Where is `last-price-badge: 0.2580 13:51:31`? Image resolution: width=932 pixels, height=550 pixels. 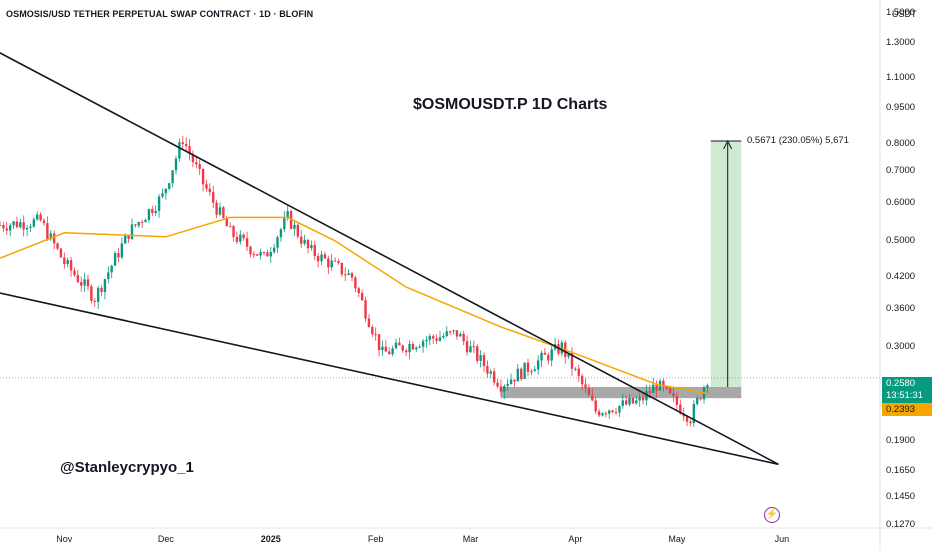
last-price-badge: 0.2580 13:51:31 is located at coordinates (907, 390).